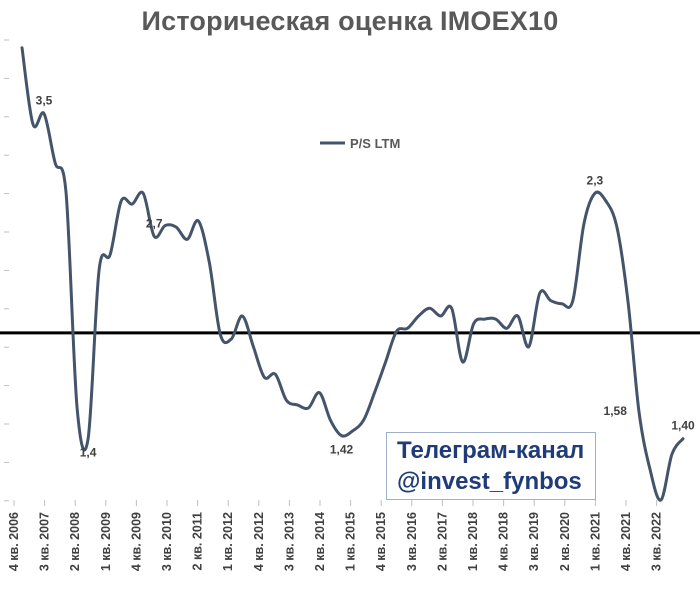 Image resolution: width=700 pixels, height=602 pixels. I want to click on x-tick-label: 3 кв. 2013, so click(289, 541).